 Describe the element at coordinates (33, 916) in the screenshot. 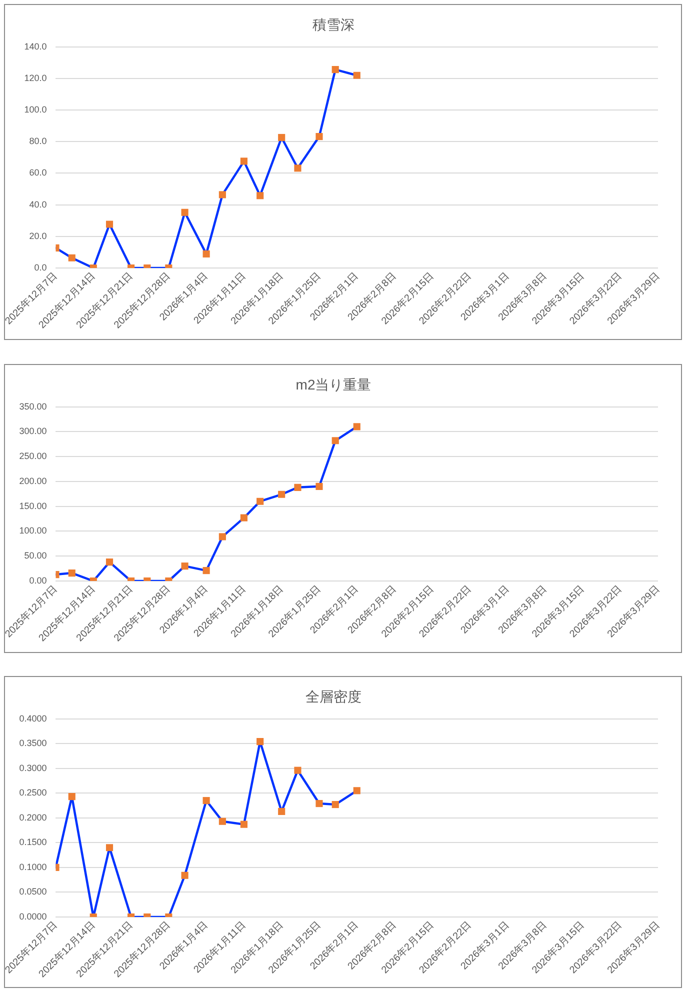

I see `y-tick-label: 0.0000` at that location.